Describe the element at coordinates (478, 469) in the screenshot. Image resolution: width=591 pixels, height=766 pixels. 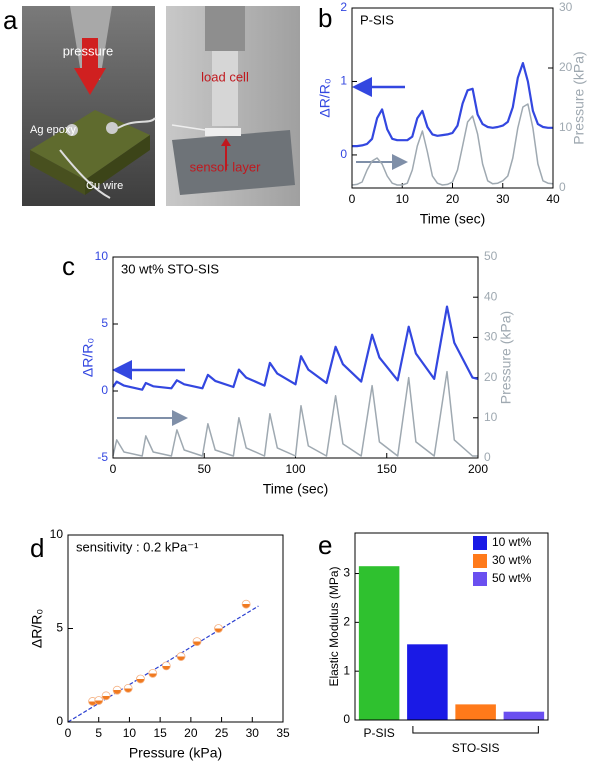
I see `x-tick-label: 200` at that location.